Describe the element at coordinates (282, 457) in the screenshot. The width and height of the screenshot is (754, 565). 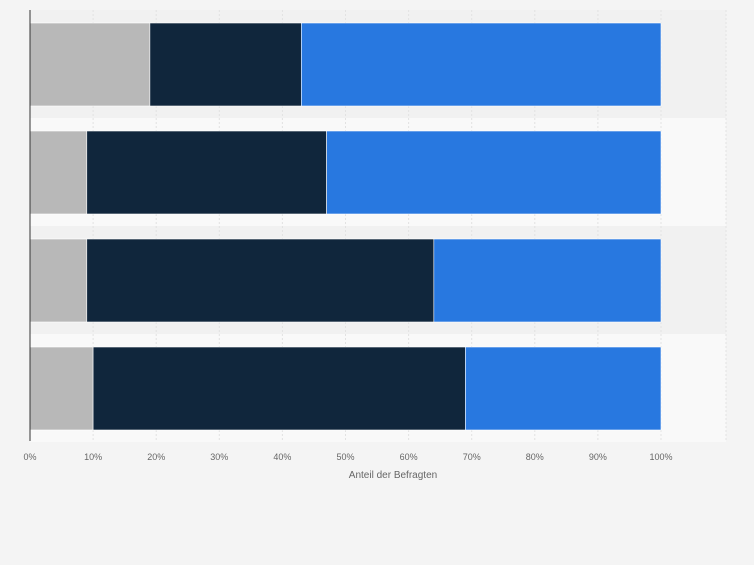
I see `x-tick-label: 40%` at that location.